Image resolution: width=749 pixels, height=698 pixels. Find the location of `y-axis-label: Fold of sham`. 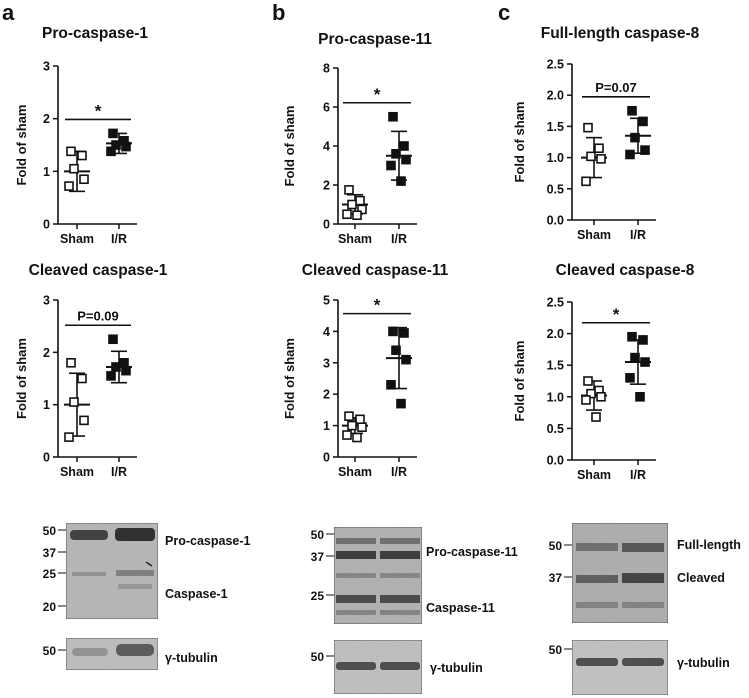

y-axis-label: Fold of sham is located at coordinates (289, 378).